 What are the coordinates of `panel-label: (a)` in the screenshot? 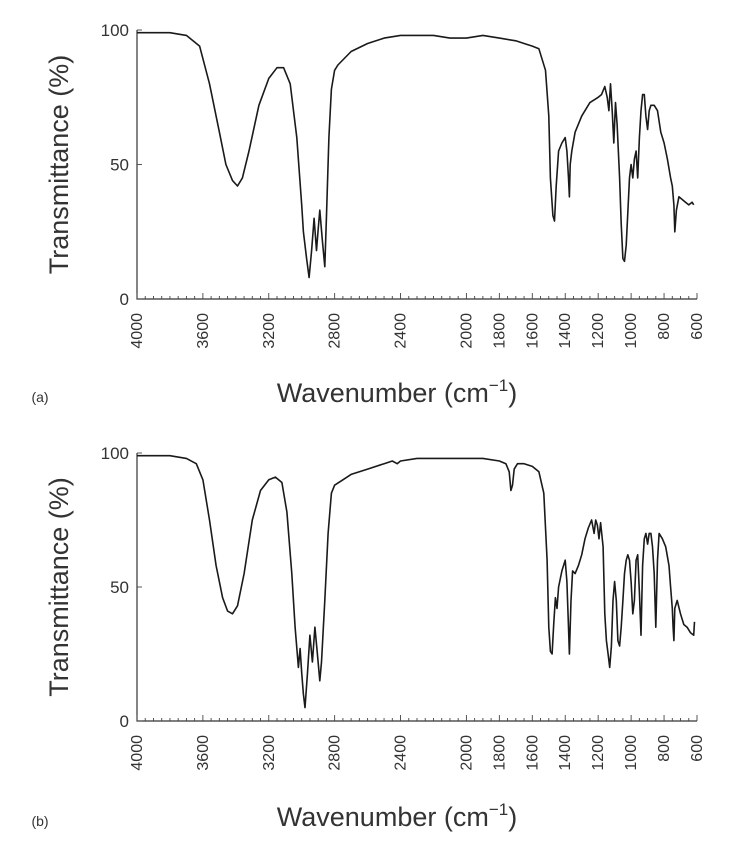 It's located at (39, 397).